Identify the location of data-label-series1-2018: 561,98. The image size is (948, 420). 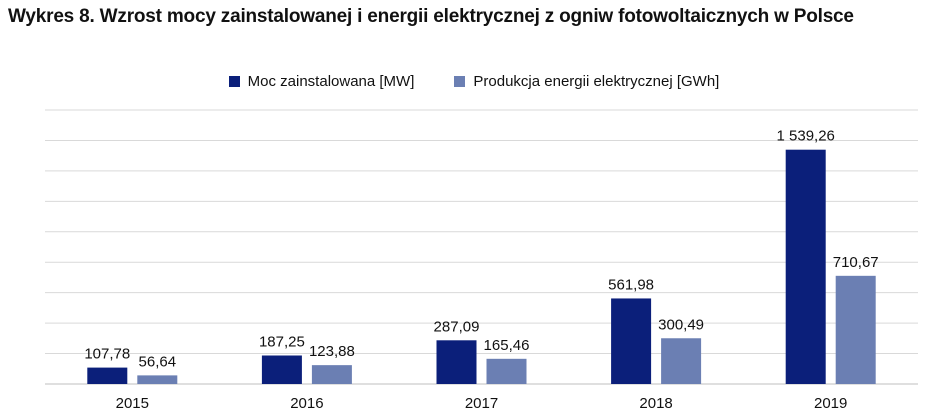
(631, 284).